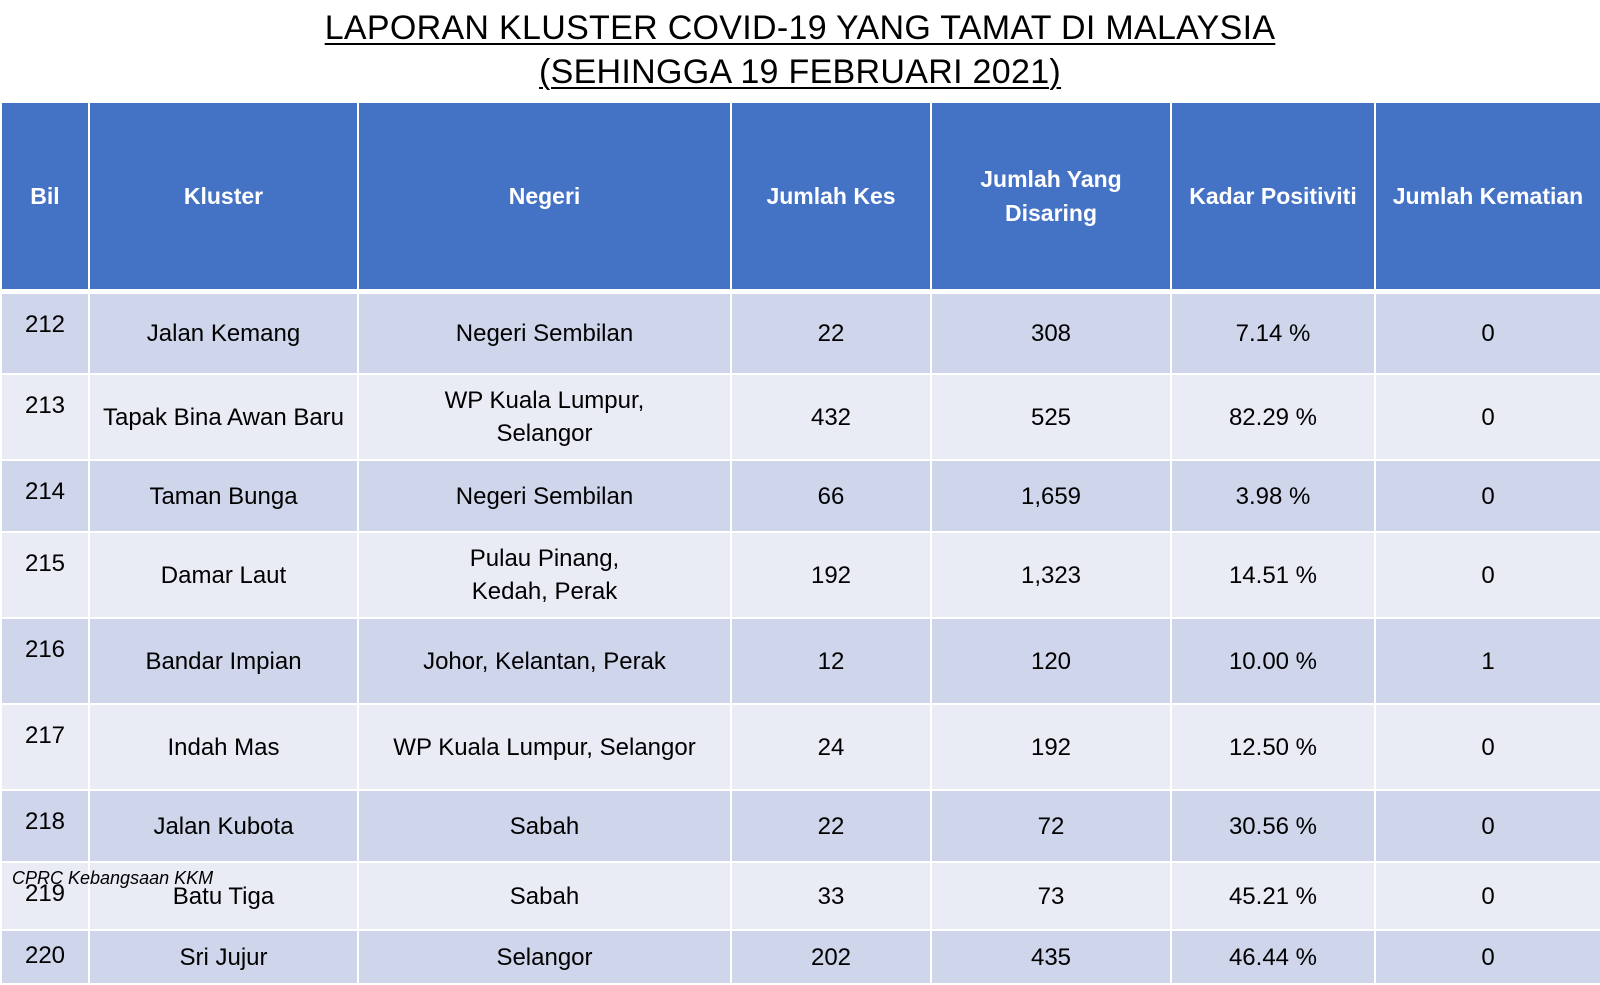 The width and height of the screenshot is (1600, 985). What do you see at coordinates (223, 826) in the screenshot?
I see `cell-kluster: Jalan Kubota` at bounding box center [223, 826].